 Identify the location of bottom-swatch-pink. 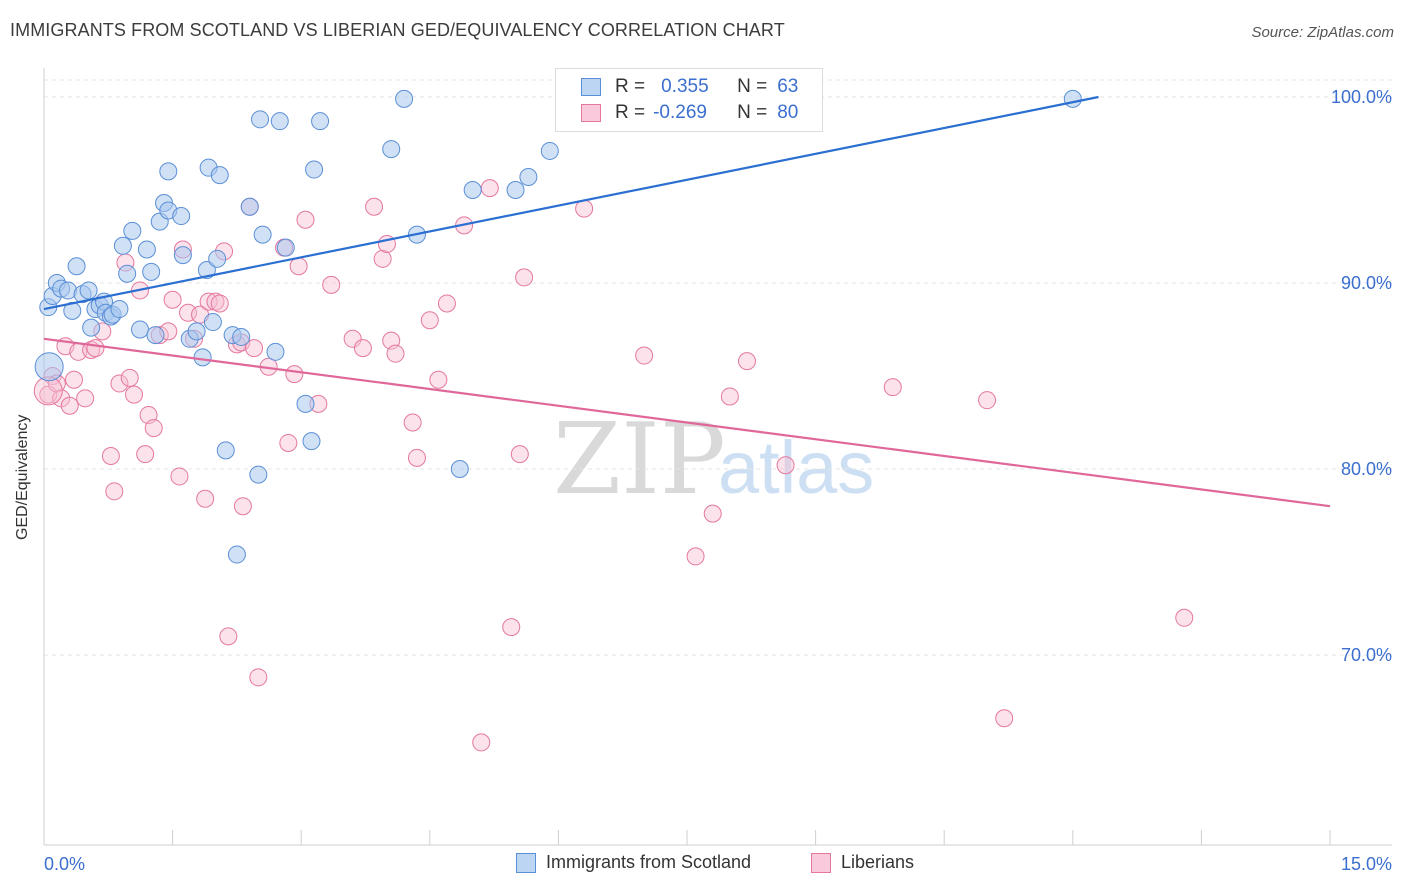
(821, 862).